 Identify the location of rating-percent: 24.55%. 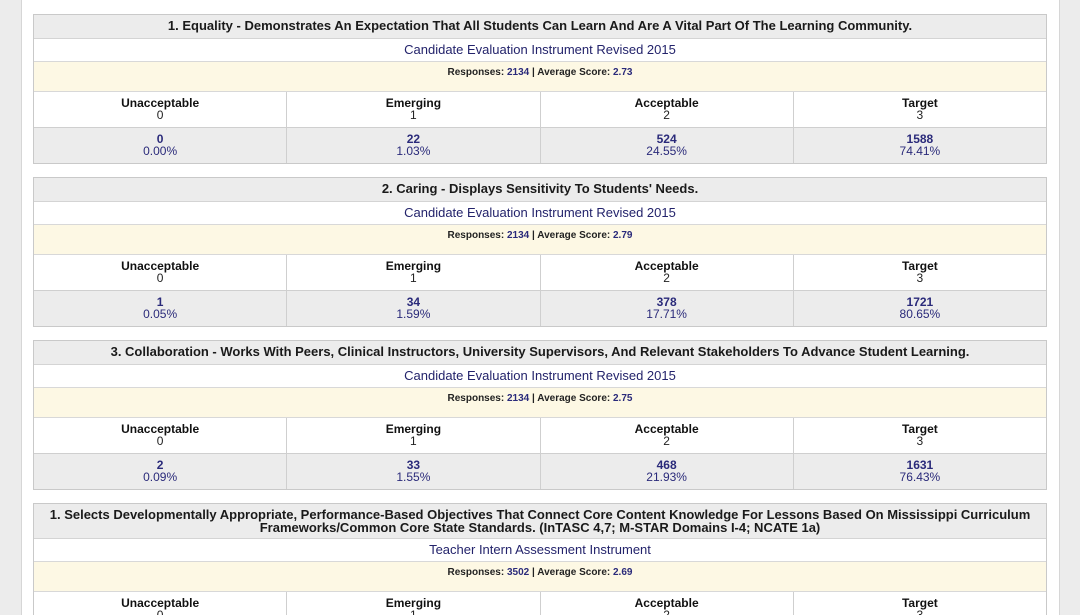
(666, 151).